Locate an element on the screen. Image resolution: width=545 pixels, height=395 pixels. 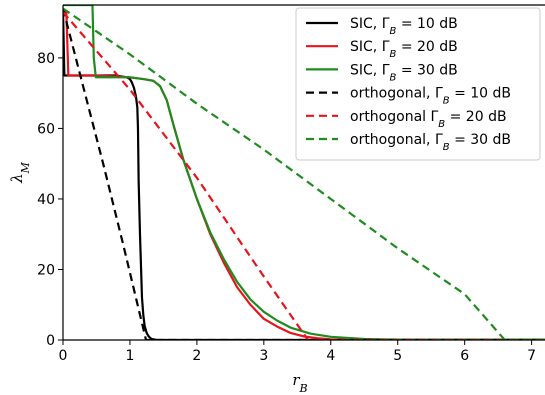
x-tick-label: 5 is located at coordinates (397, 356).